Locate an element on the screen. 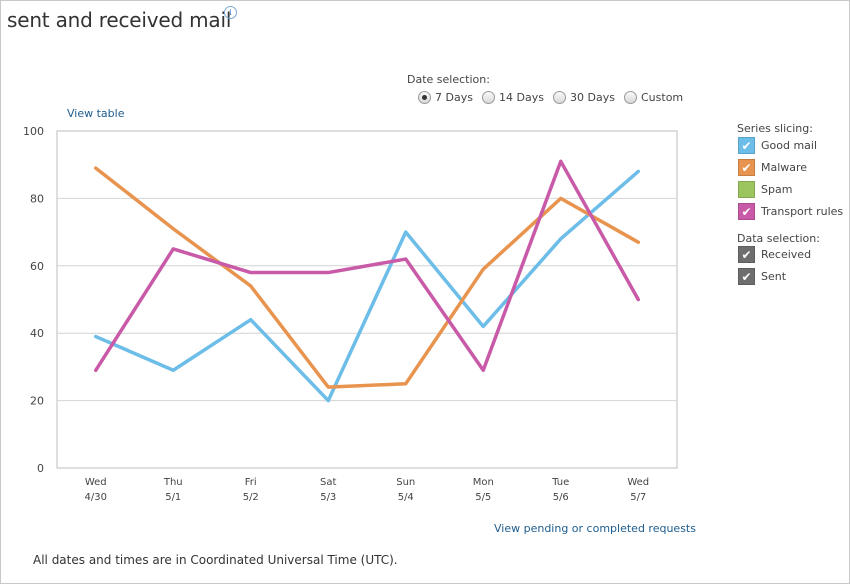  radio-30-days: 30 Days is located at coordinates (584, 97).